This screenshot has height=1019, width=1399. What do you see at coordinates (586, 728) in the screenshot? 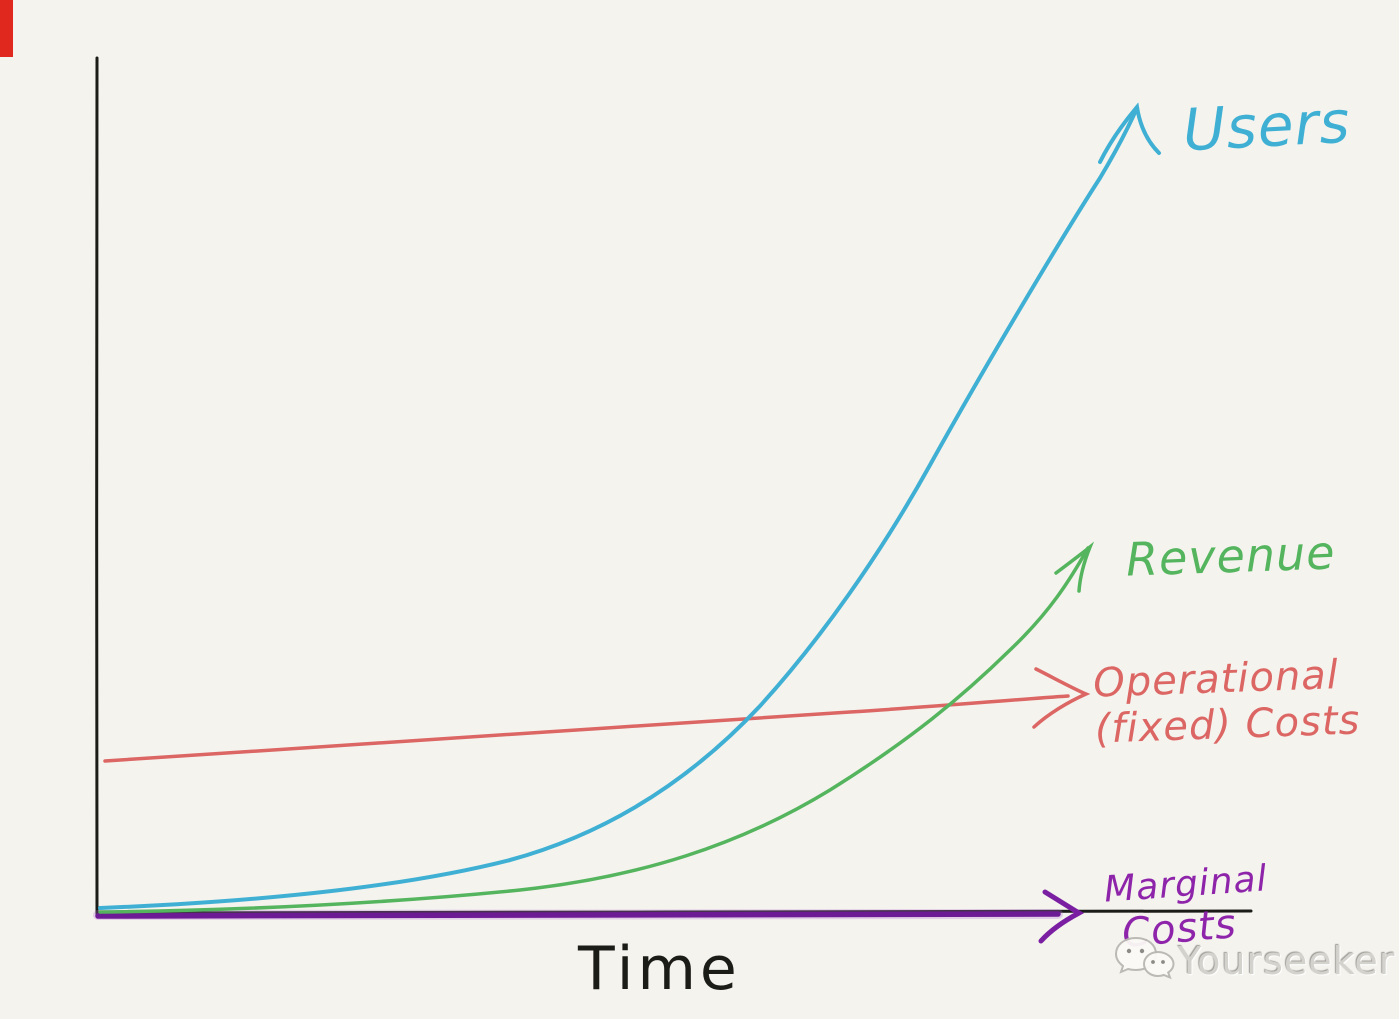
I see `operational-costs-line` at bounding box center [586, 728].